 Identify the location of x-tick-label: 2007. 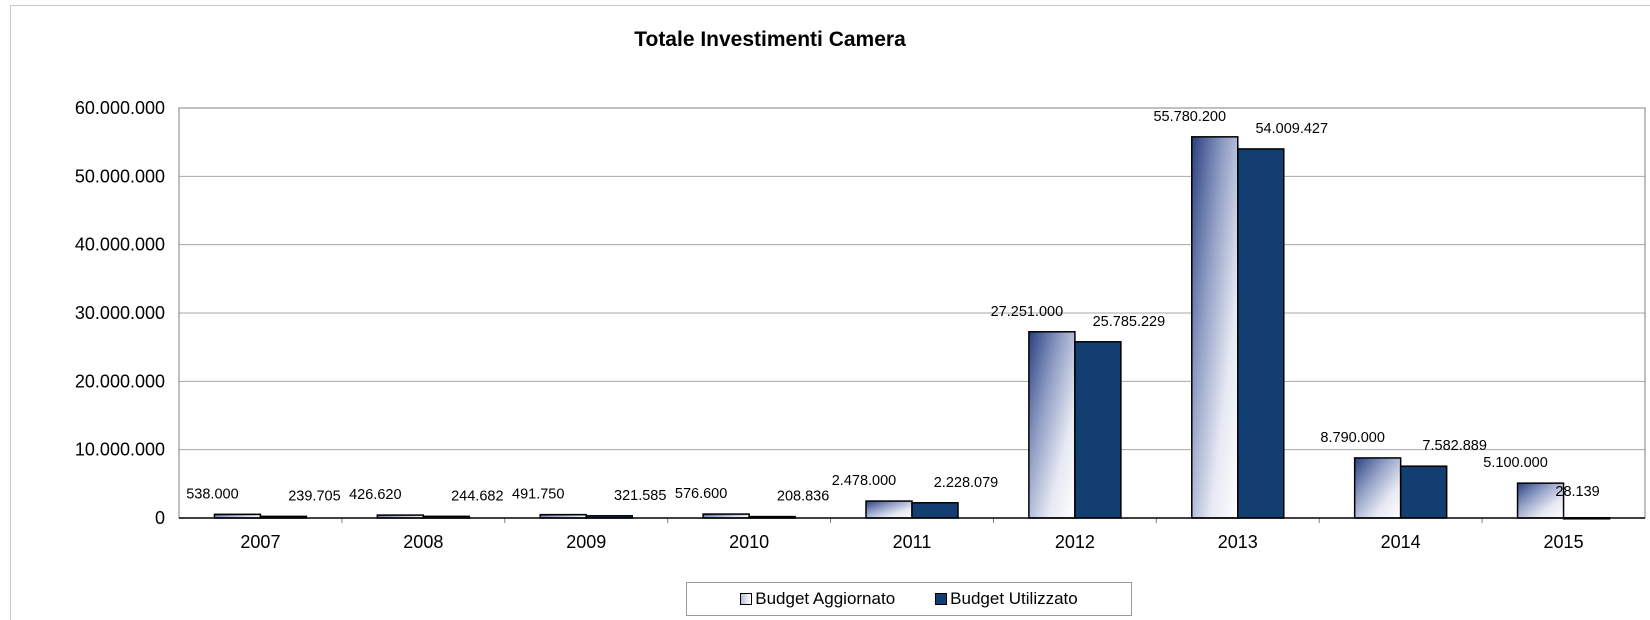
(260, 542).